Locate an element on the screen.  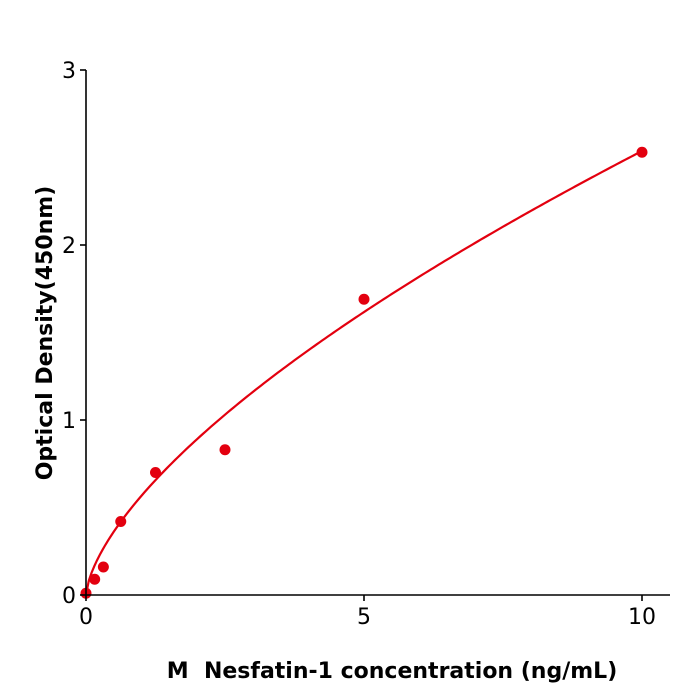
y-tick-label: 3 is located at coordinates (69, 71).